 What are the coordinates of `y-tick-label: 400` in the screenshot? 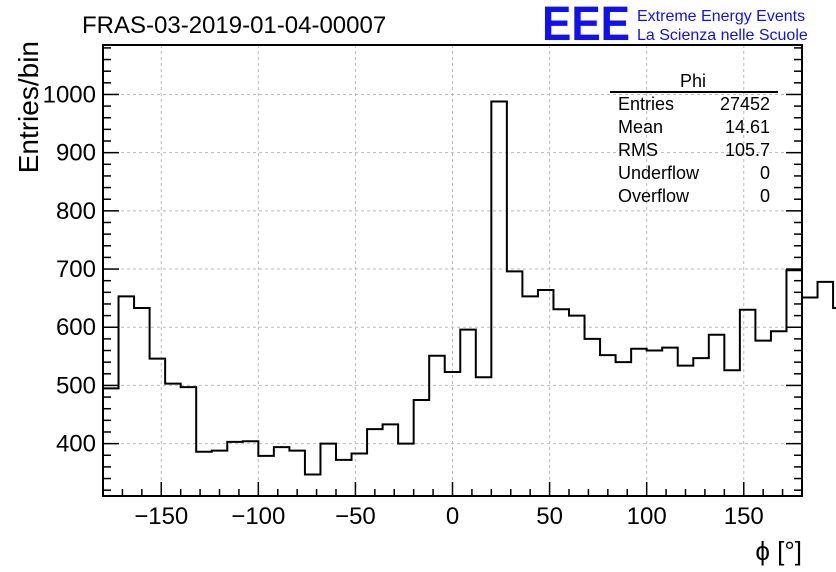 It's located at (76, 444).